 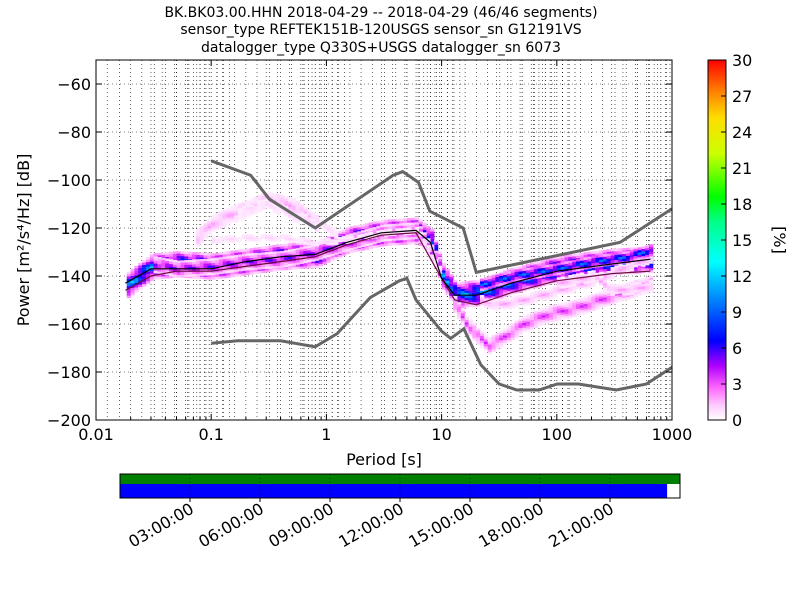 What do you see at coordinates (231, 525) in the screenshot?
I see `timeline-tick-label: 06:00:00` at bounding box center [231, 525].